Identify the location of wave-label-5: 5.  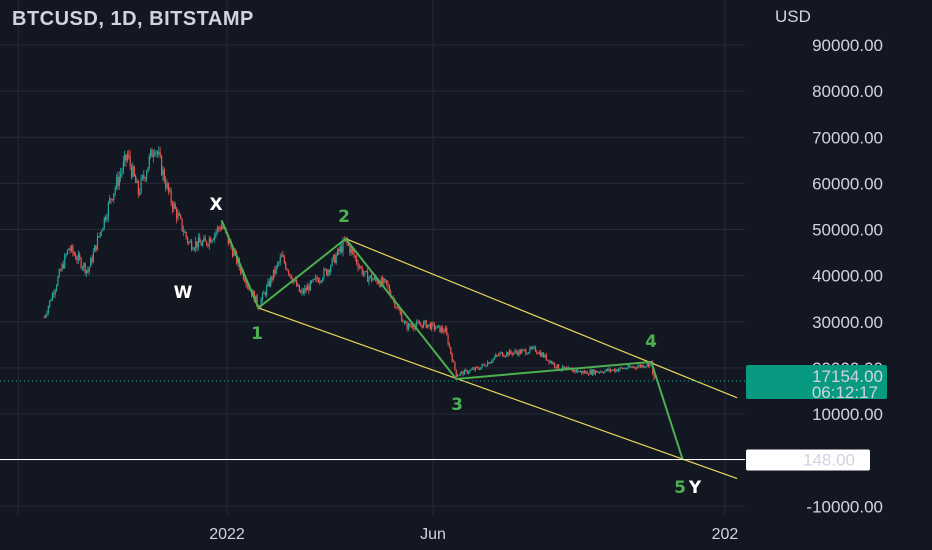
(680, 488).